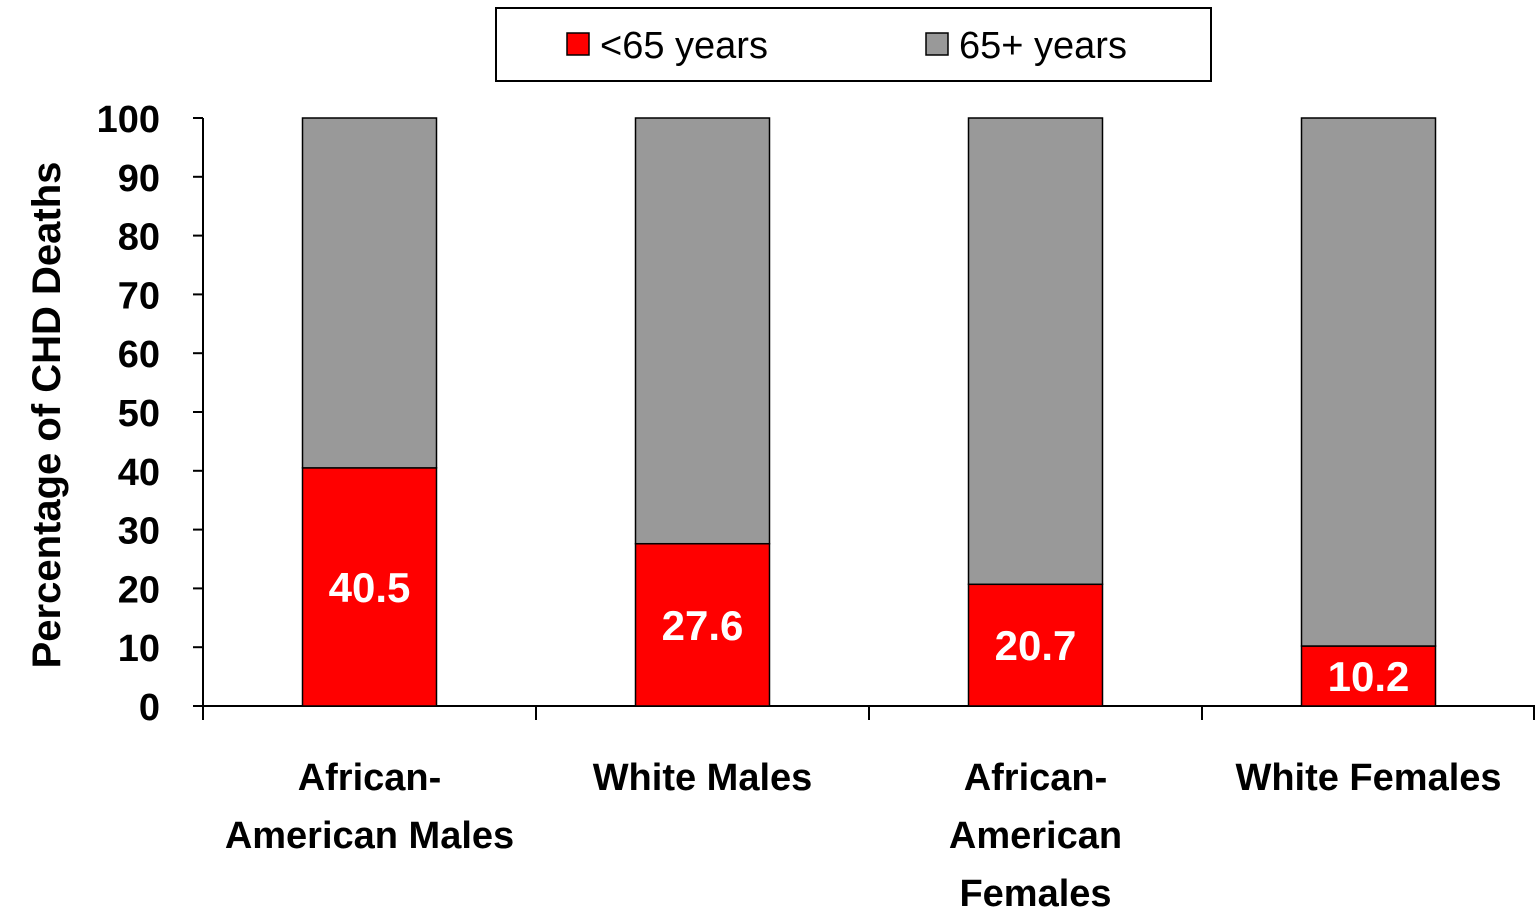  I want to click on y-tick-label: 100, so click(128, 120).